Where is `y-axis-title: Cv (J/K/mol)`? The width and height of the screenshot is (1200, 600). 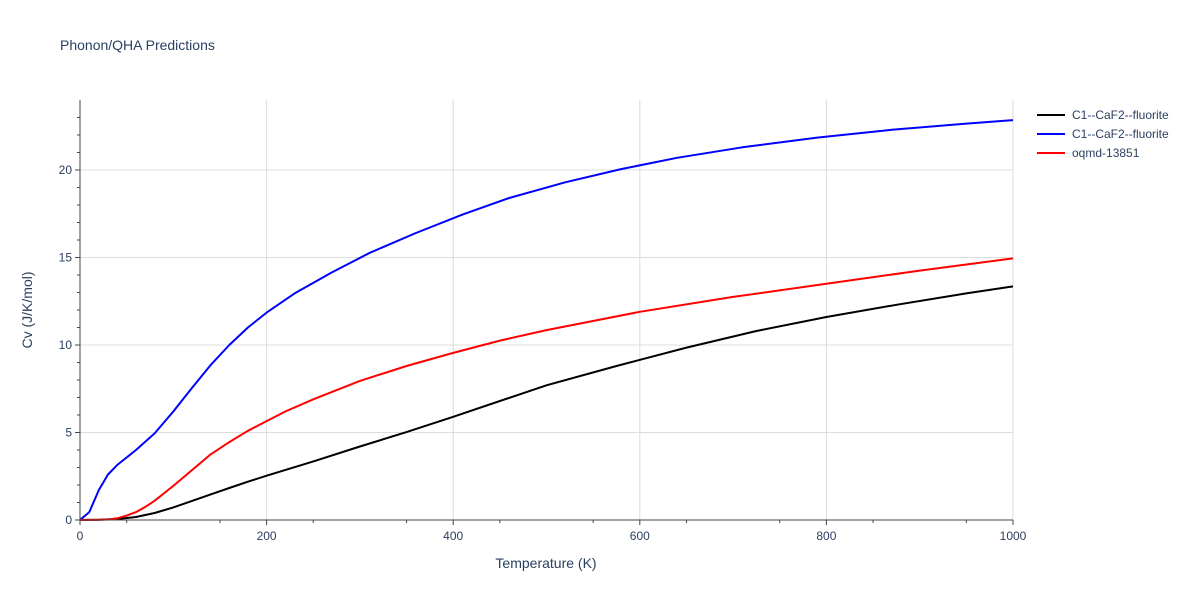
y-axis-title: Cv (J/K/mol) is located at coordinates (27, 310).